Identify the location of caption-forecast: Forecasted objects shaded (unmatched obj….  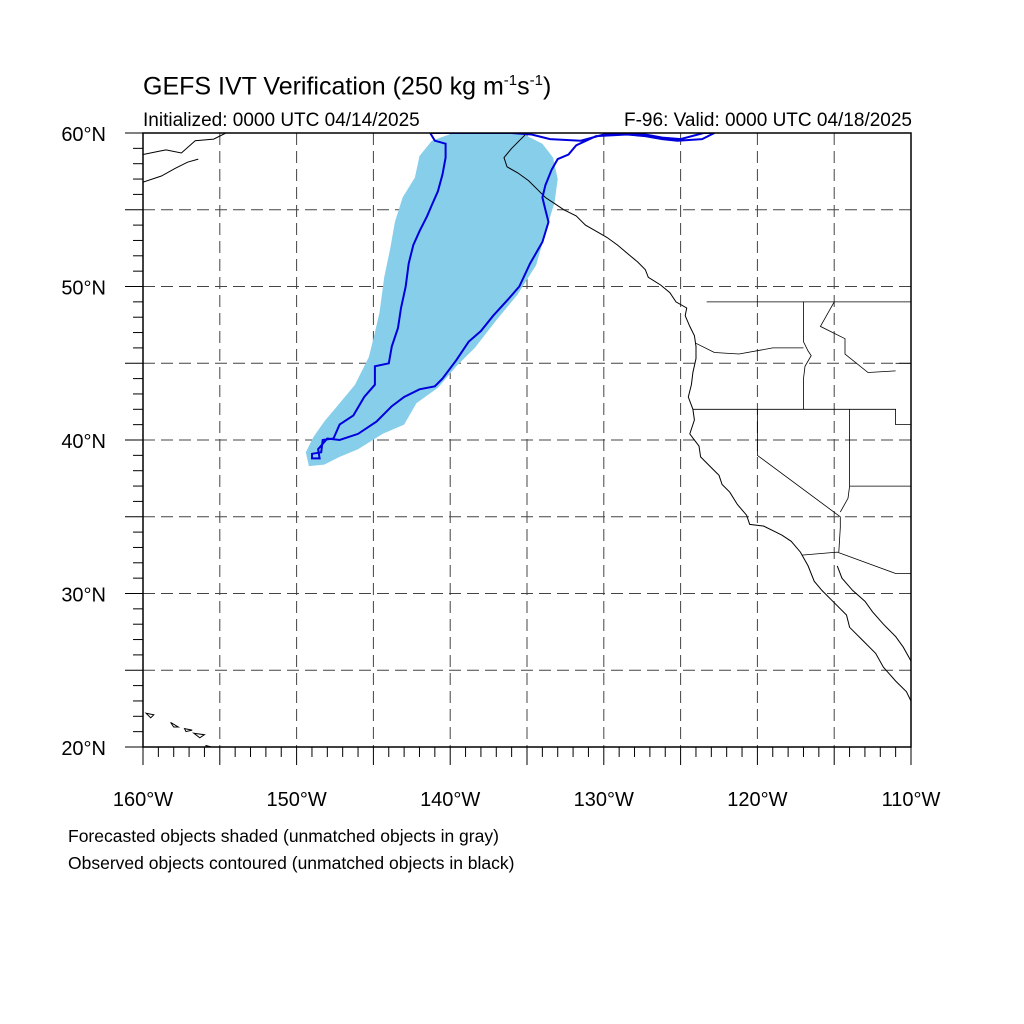
(283, 836).